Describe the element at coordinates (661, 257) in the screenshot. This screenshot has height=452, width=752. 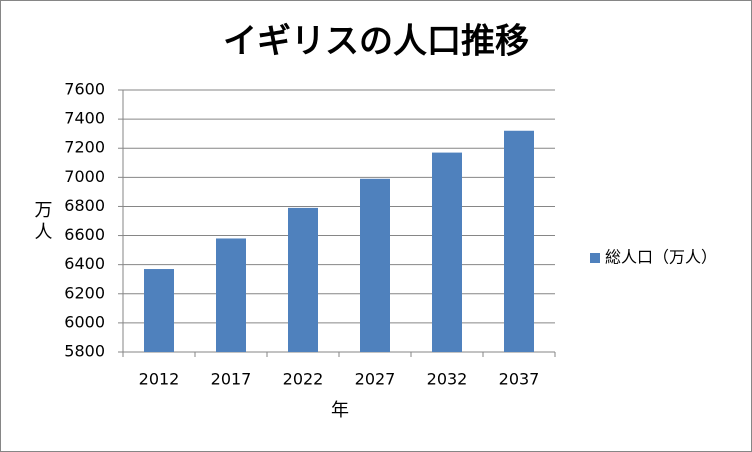
I see `legend-label: 総人口（万人）` at that location.